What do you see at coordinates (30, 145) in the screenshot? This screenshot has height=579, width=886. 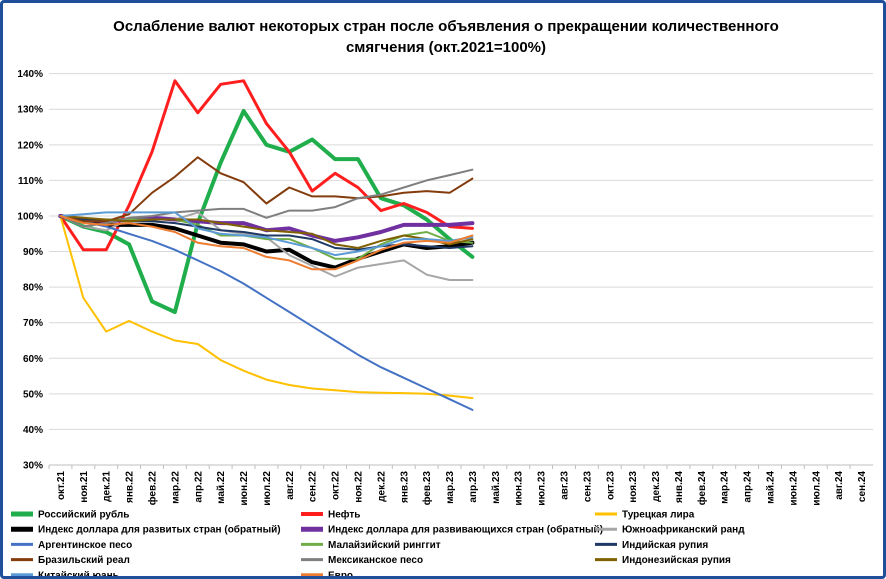 I see `y-tick-label: 120%` at bounding box center [30, 145].